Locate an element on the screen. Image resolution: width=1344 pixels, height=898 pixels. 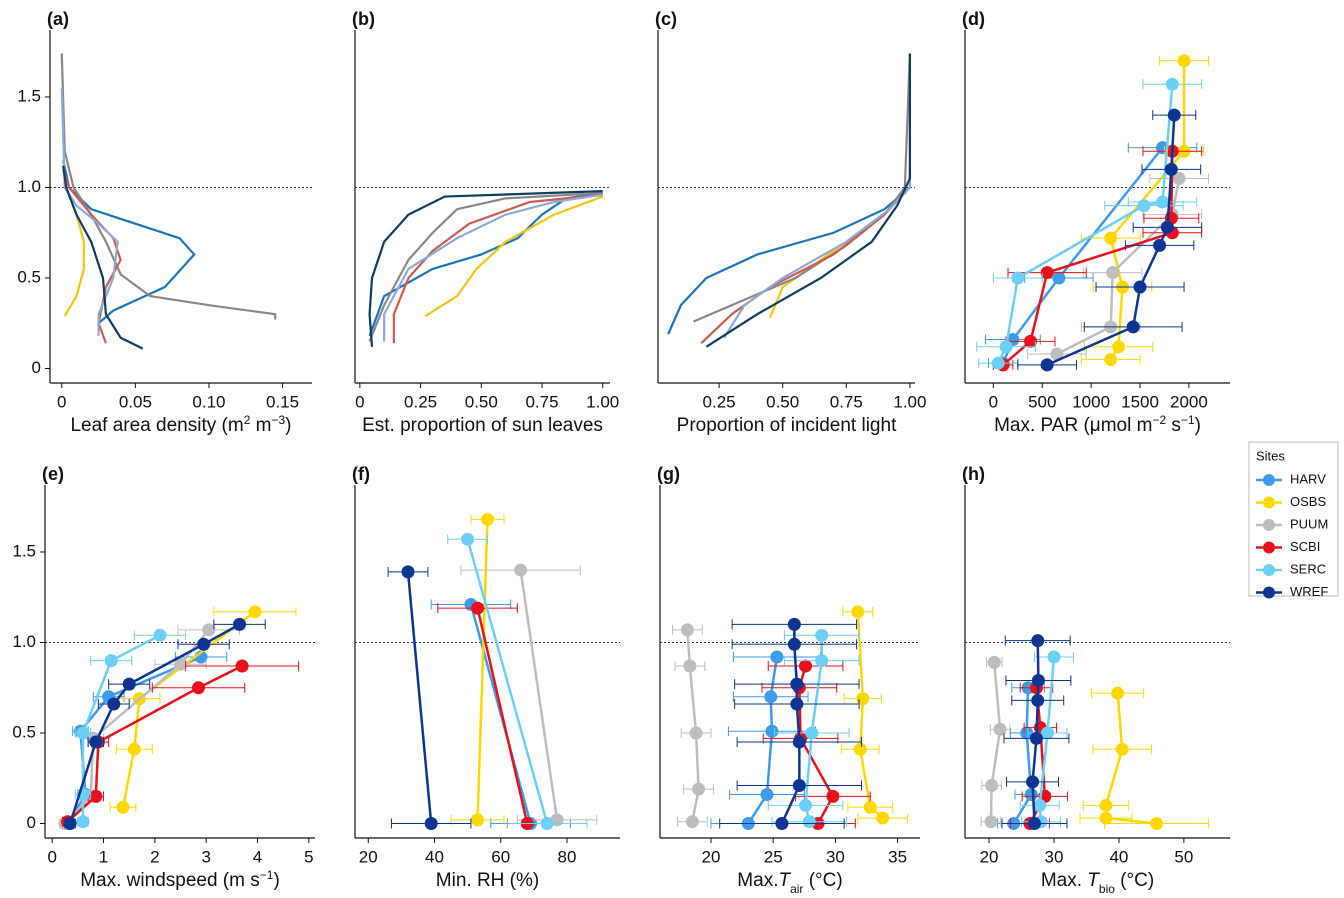
x-axis-label: Max.Tair (°C) is located at coordinates (789, 883).